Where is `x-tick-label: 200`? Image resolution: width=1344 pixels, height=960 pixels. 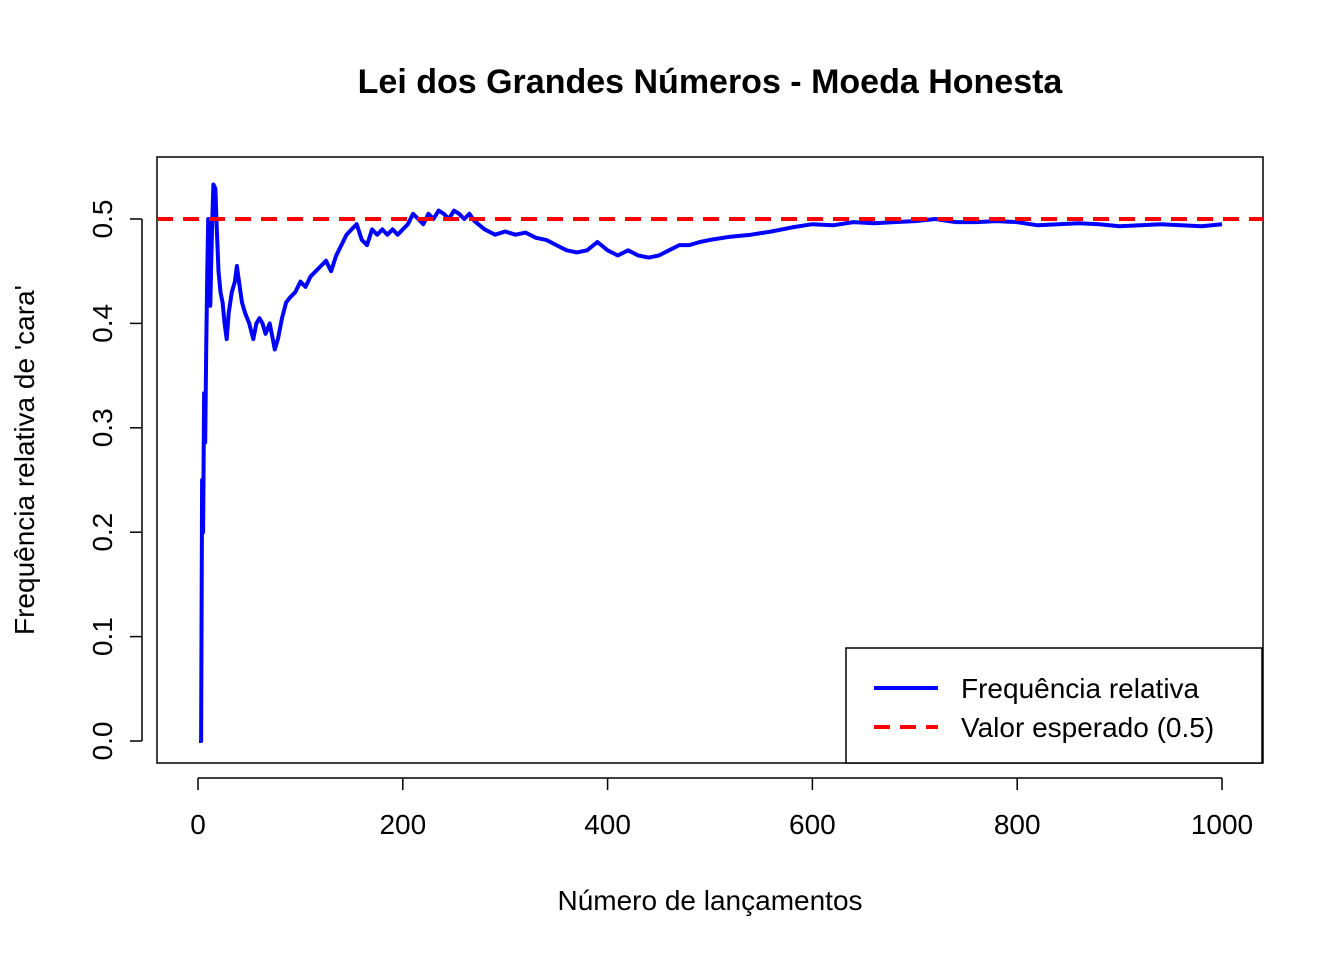
x-tick-label: 200 is located at coordinates (402, 824).